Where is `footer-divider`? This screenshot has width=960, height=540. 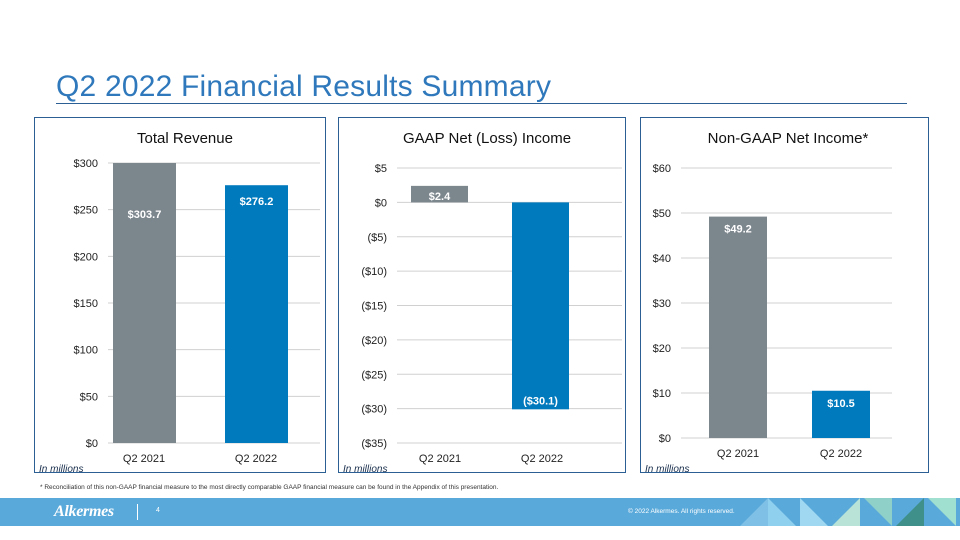 footer-divider is located at coordinates (137, 512).